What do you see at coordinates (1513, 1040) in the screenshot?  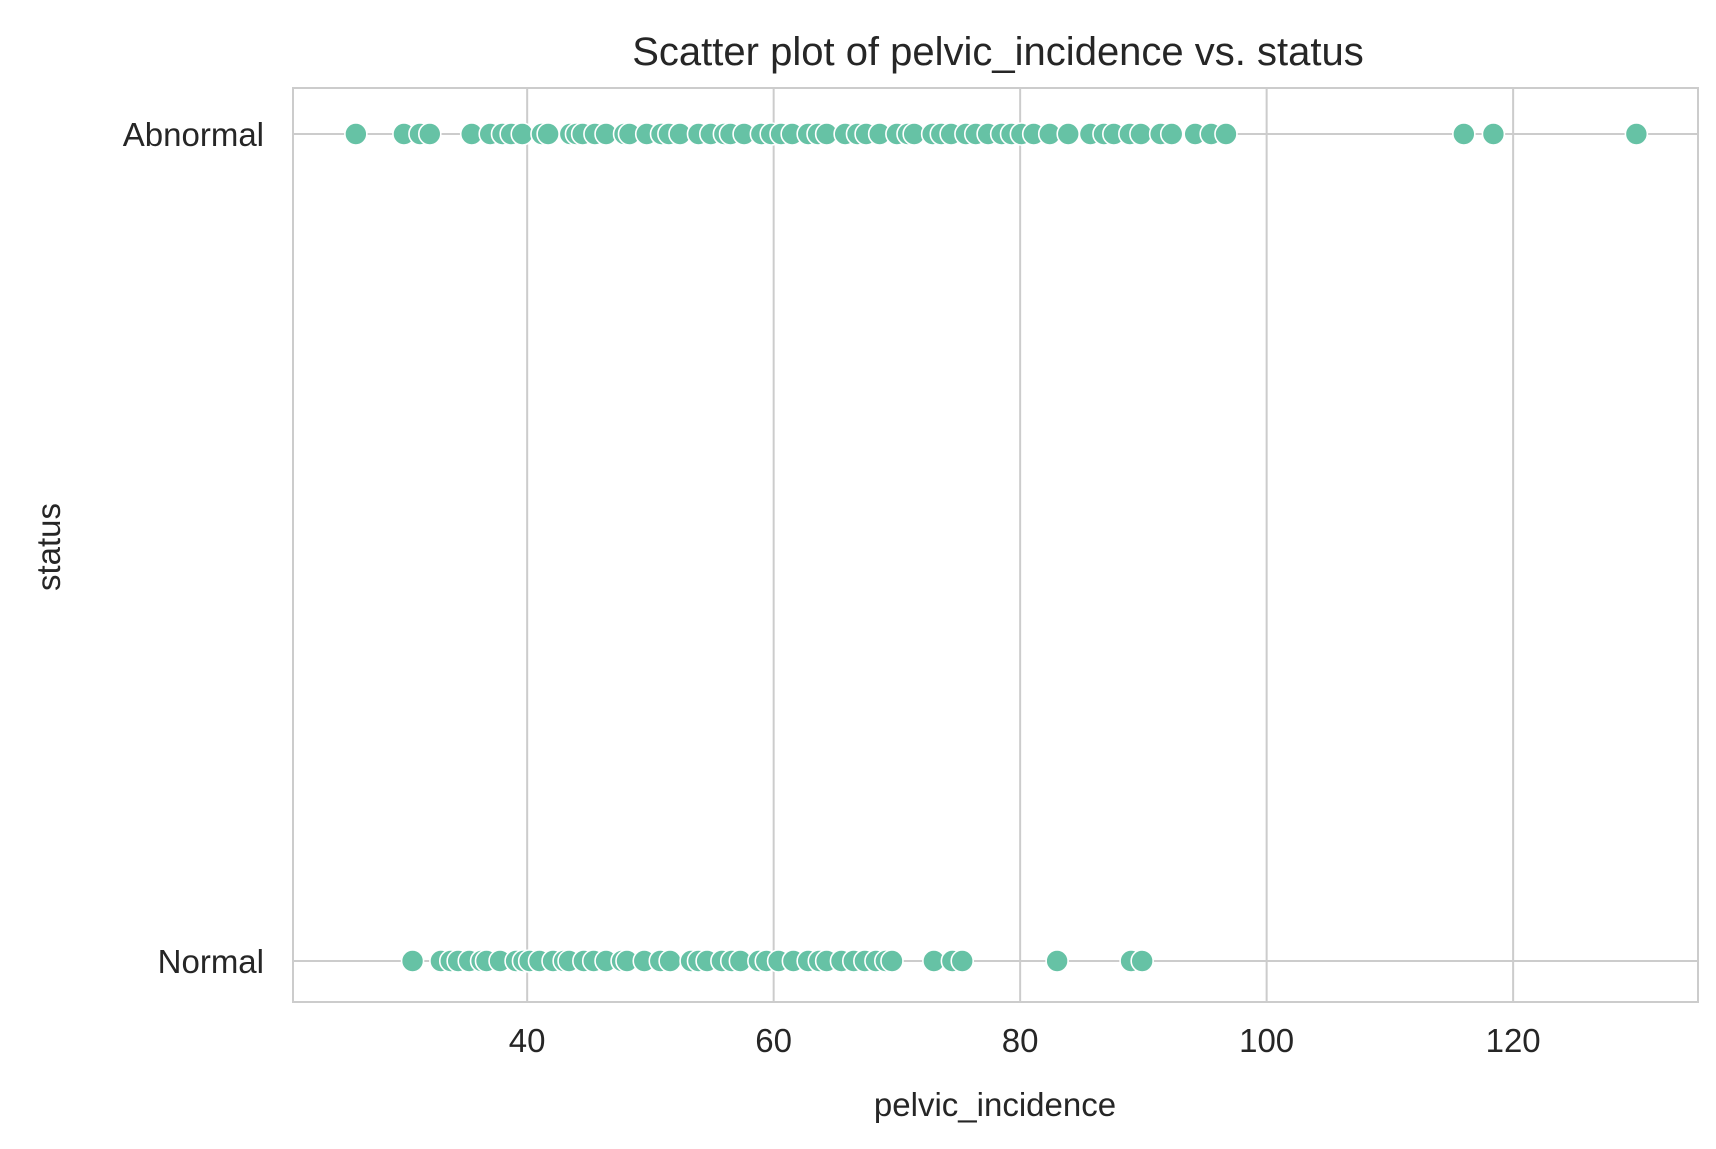 I see `x-tick-label: 120` at bounding box center [1513, 1040].